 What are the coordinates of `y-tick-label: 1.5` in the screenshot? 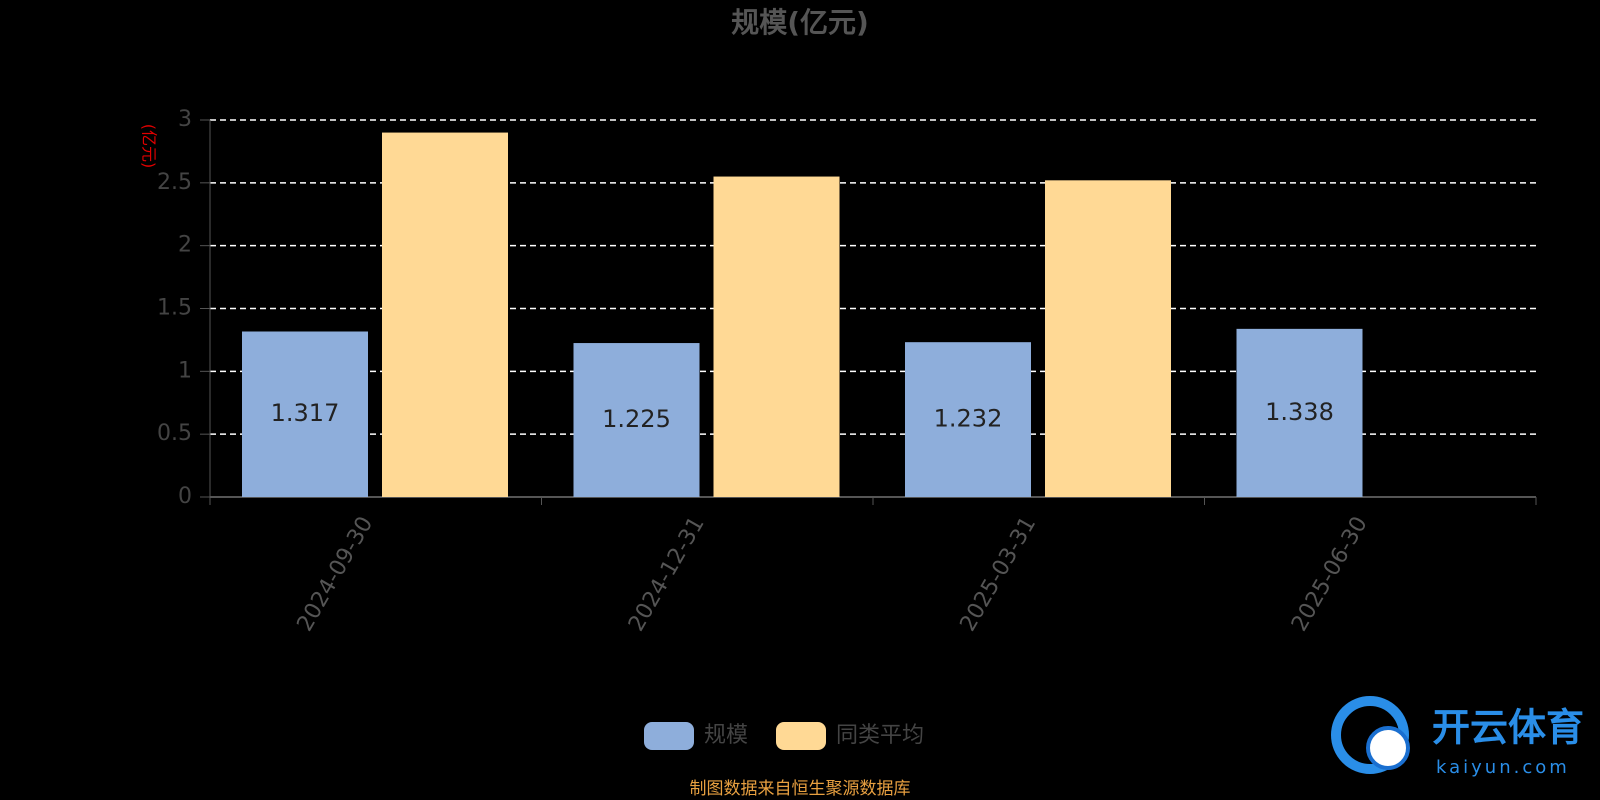 It's located at (174, 308).